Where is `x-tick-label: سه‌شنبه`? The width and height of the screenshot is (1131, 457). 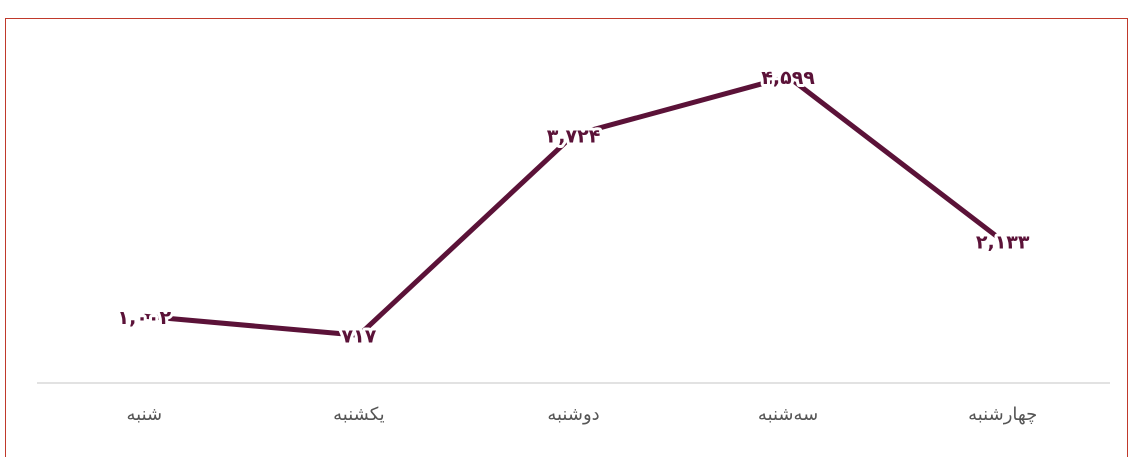 x-tick-label: سه‌شنبه is located at coordinates (788, 414).